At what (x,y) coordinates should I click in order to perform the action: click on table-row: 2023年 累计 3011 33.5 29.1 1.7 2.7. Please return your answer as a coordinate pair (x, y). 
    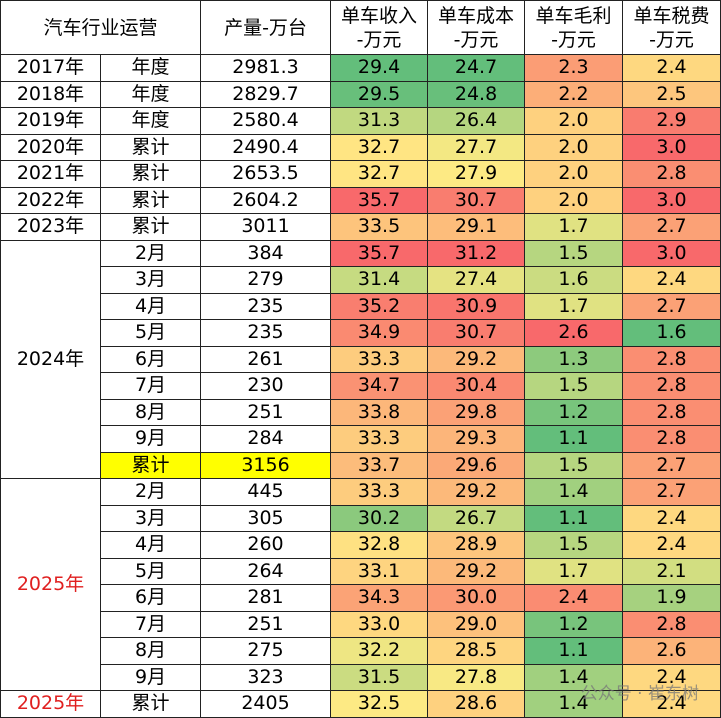
    Looking at the image, I should click on (360, 227).